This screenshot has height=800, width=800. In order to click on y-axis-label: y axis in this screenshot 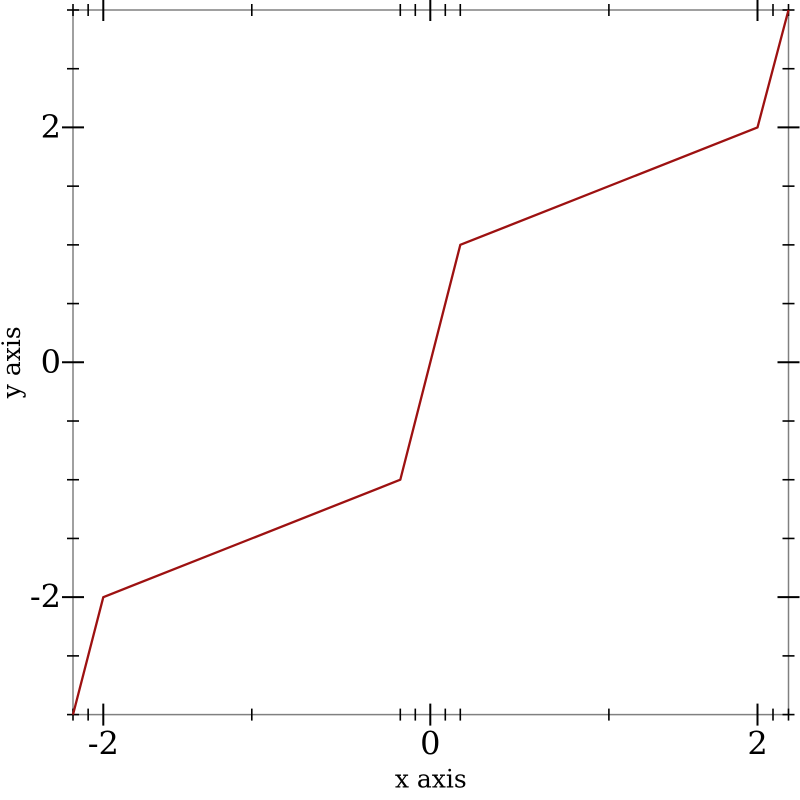, I will do `click(13, 362)`.